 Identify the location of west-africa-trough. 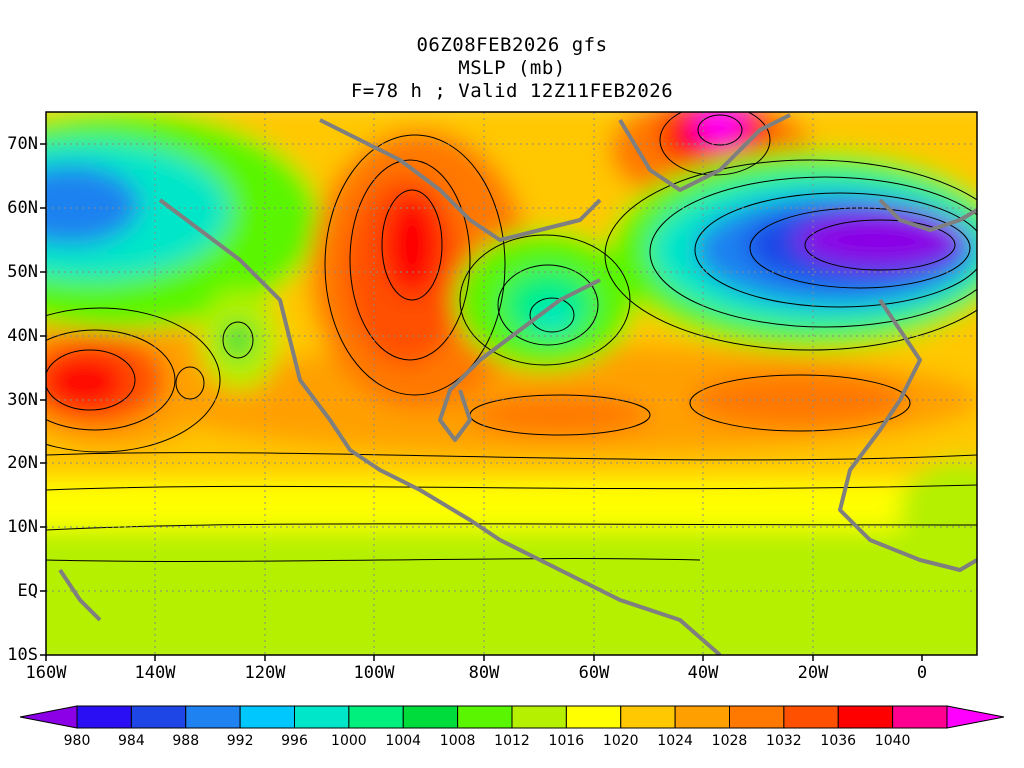
(938, 510).